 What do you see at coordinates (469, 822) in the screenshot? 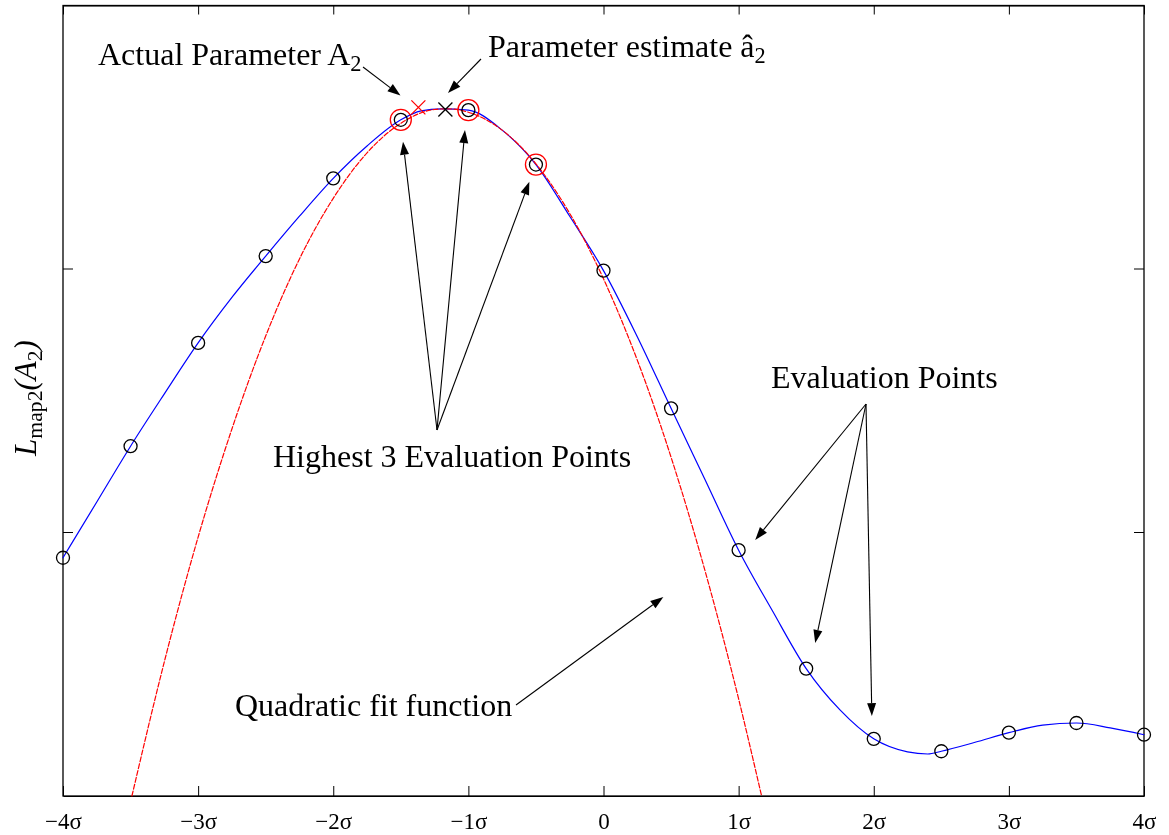
I see `x-tick-label: −1σ` at bounding box center [469, 822].